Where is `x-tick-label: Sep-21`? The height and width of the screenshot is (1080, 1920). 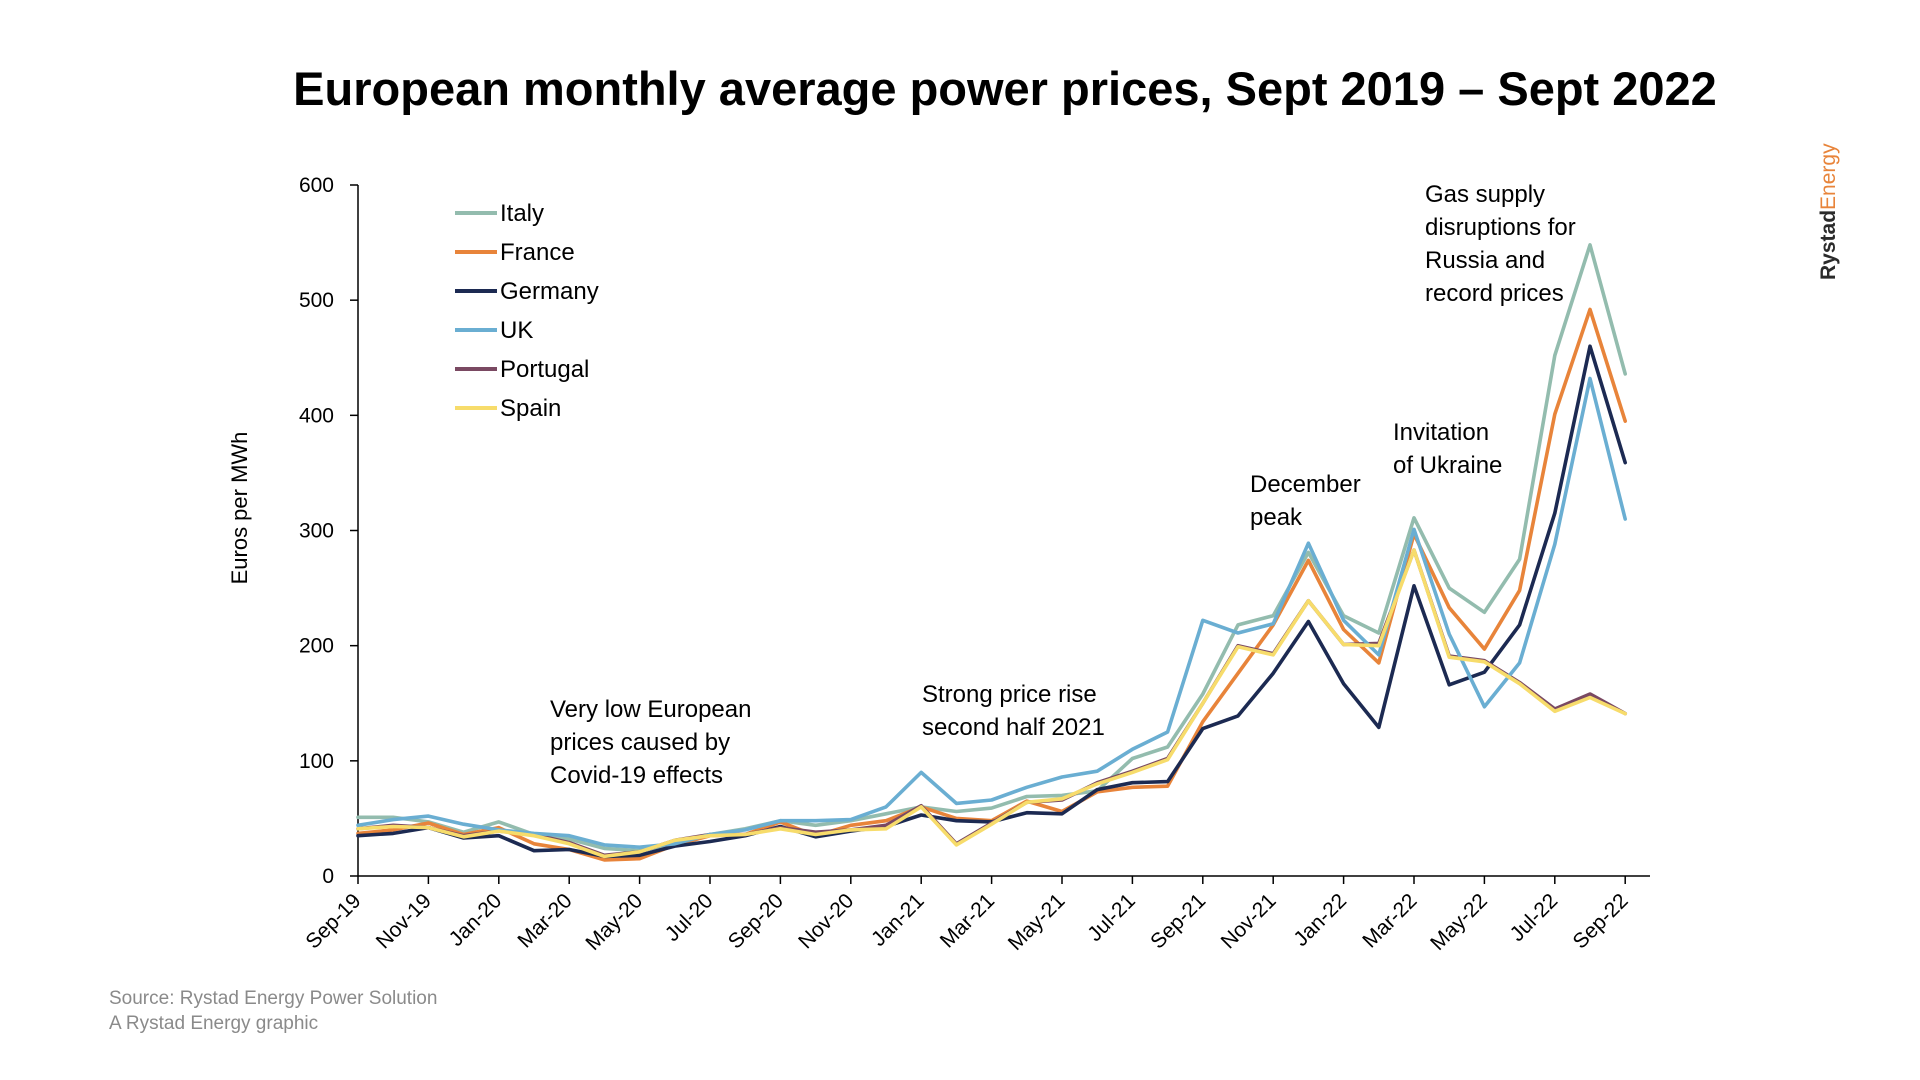 x-tick-label: Sep-21 is located at coordinates (1178, 921).